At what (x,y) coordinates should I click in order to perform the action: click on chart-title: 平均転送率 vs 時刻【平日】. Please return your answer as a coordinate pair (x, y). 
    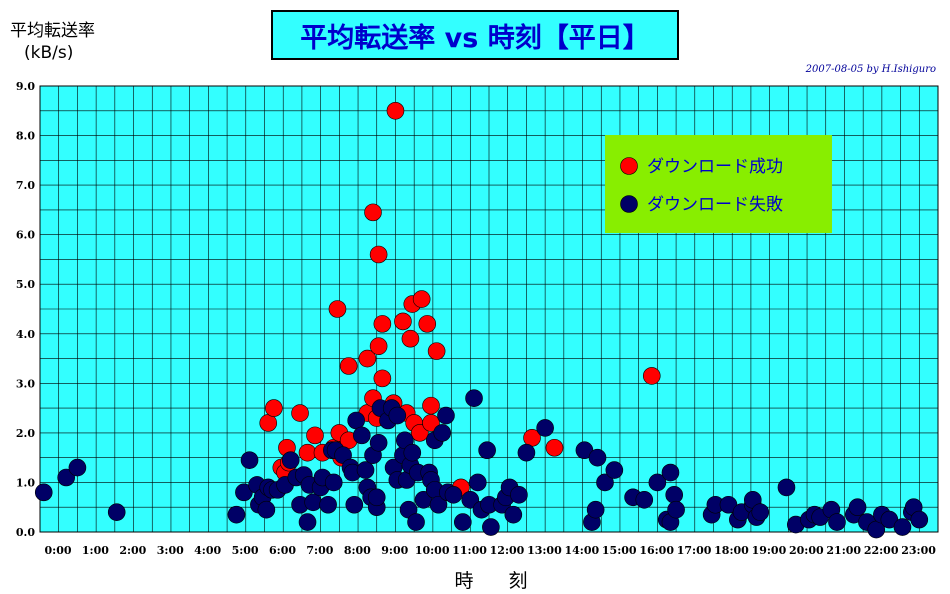
    Looking at the image, I should click on (475, 35).